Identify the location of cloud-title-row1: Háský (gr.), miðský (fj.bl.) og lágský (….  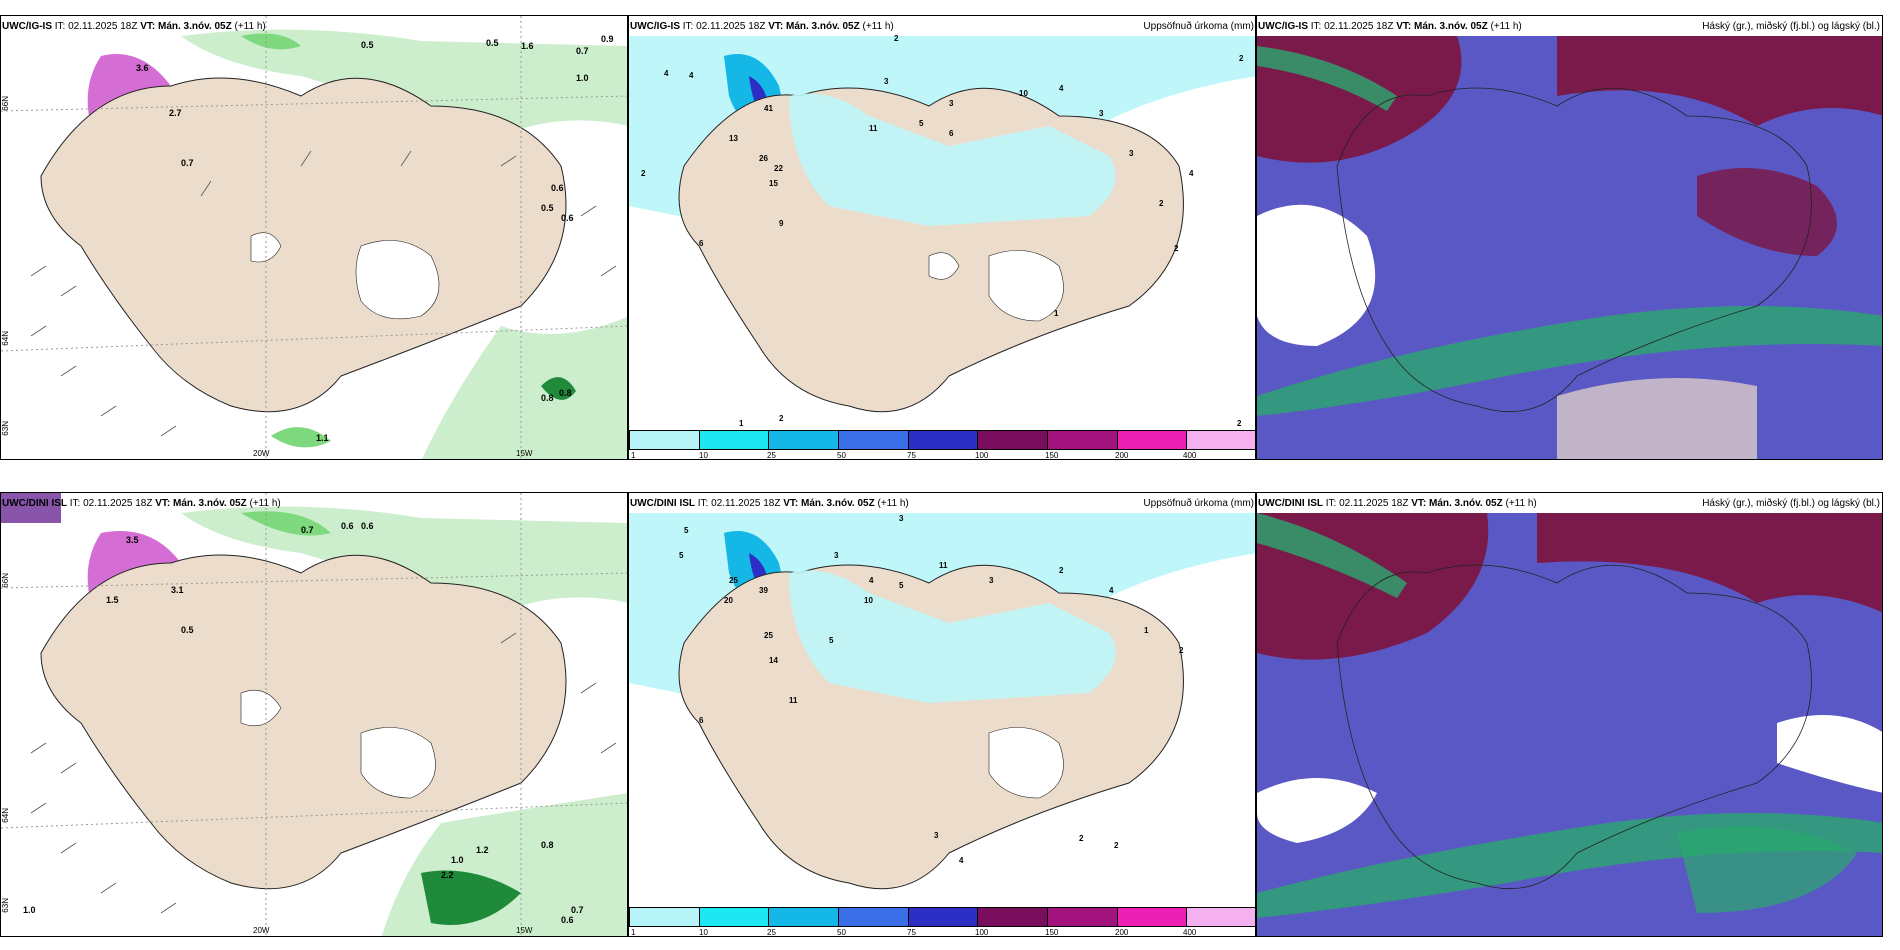
(1791, 26).